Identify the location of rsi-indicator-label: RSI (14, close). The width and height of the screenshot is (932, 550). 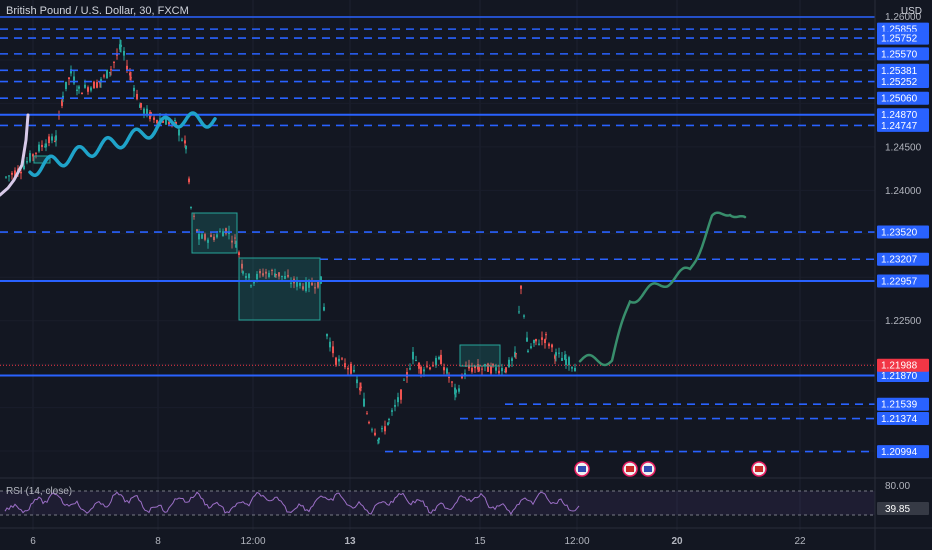
(39, 491).